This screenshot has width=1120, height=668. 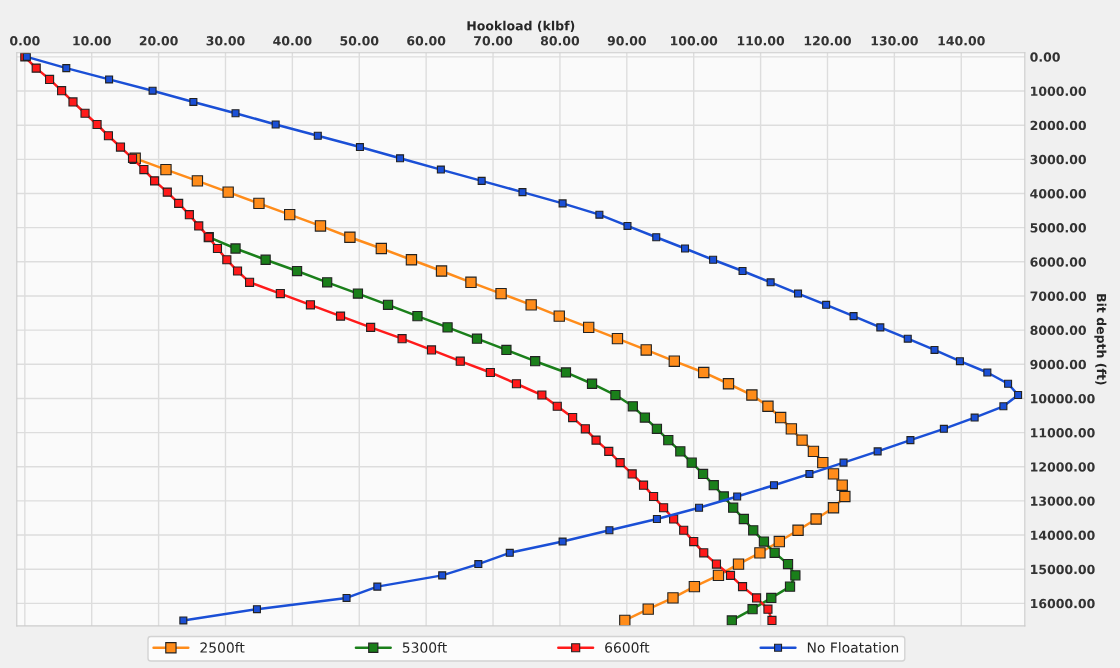 I want to click on x-tick-label: 90.00, so click(x=626, y=41).